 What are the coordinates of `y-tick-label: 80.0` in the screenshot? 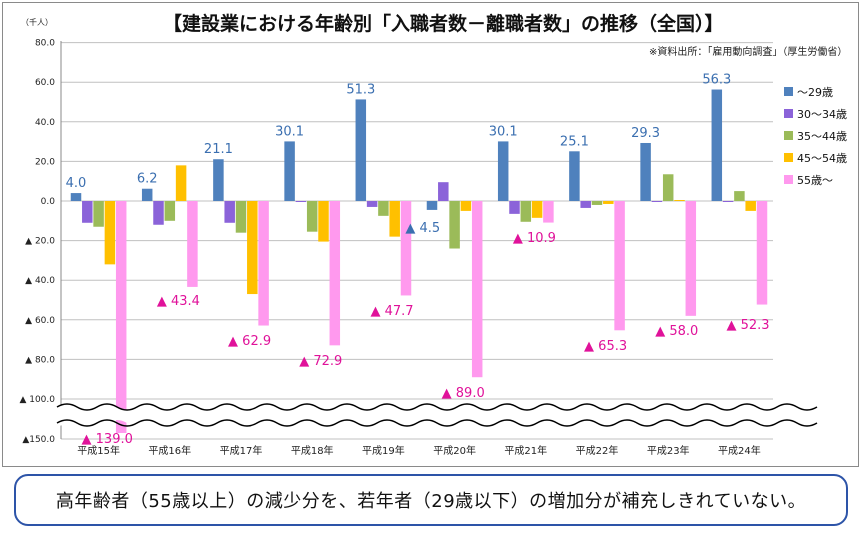 It's located at (45, 44).